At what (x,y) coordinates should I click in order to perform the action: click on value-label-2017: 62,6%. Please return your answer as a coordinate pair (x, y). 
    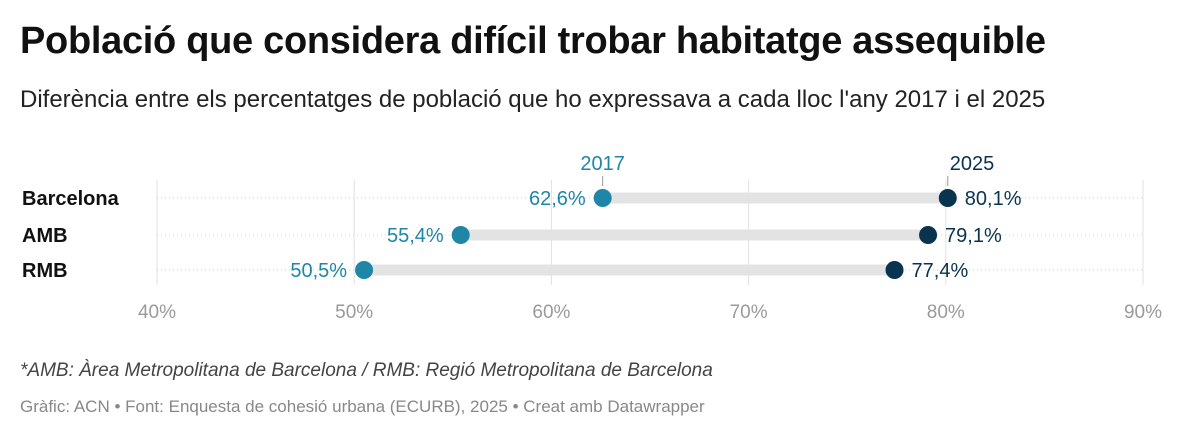
    Looking at the image, I should click on (557, 199).